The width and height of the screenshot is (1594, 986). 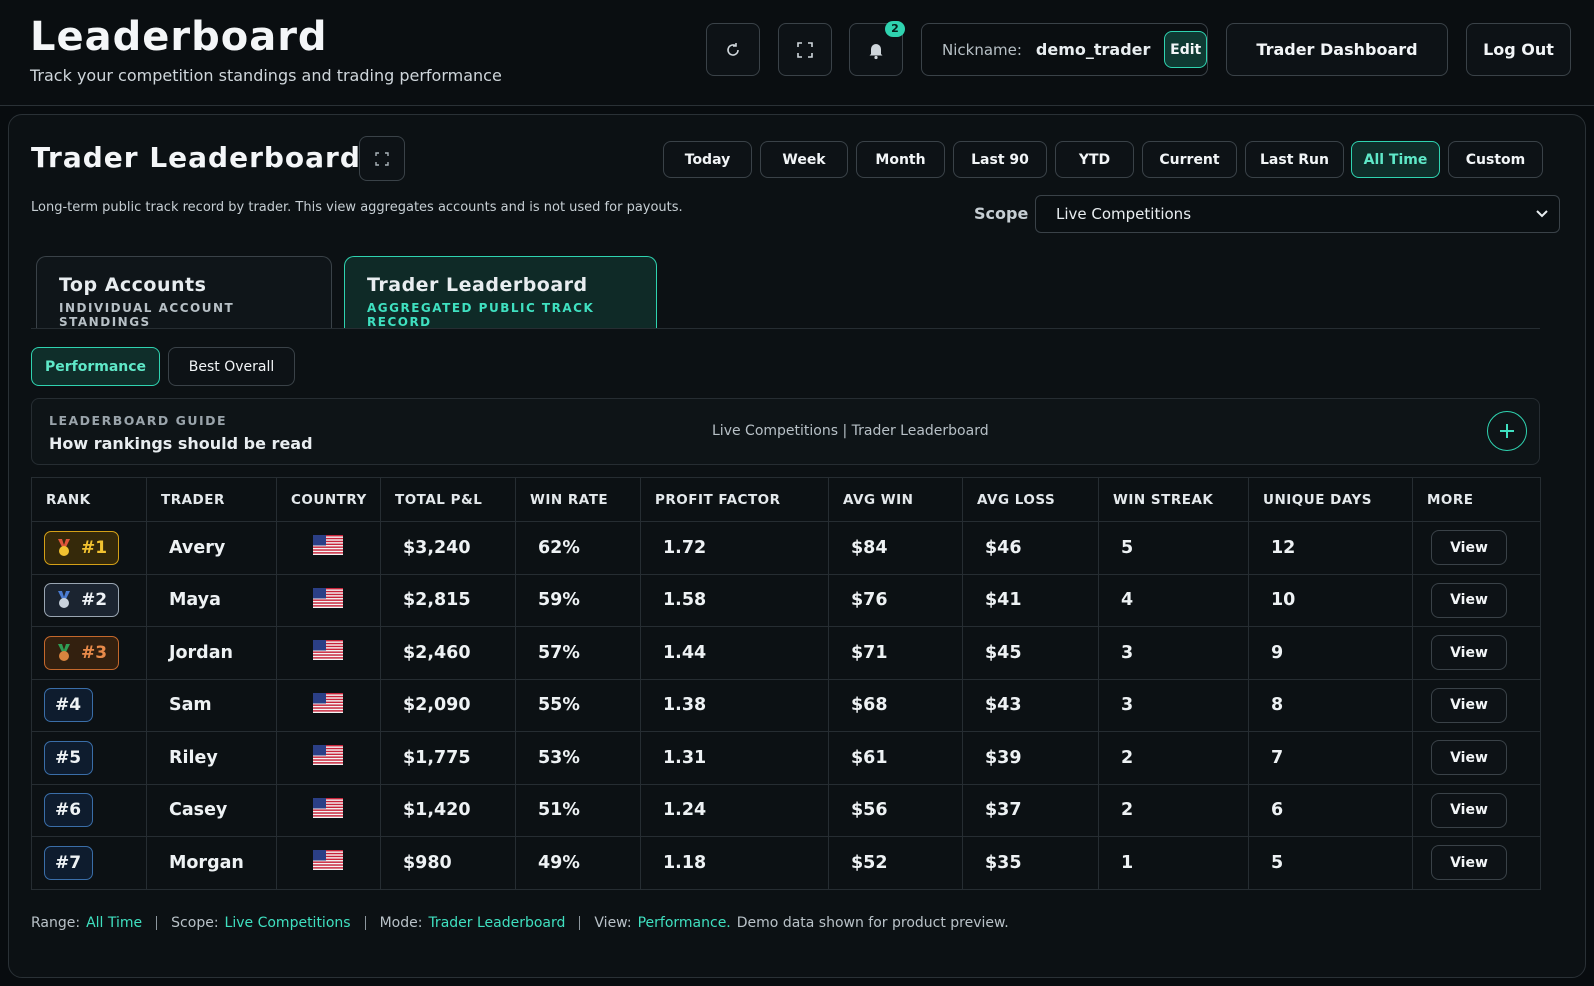 What do you see at coordinates (1030, 758) in the screenshot?
I see `stat-cell: $39` at bounding box center [1030, 758].